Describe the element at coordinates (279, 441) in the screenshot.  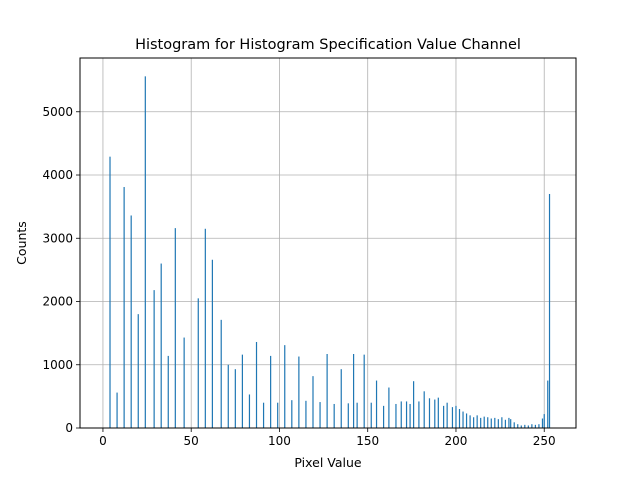
I see `x-tick-label: 100` at that location.